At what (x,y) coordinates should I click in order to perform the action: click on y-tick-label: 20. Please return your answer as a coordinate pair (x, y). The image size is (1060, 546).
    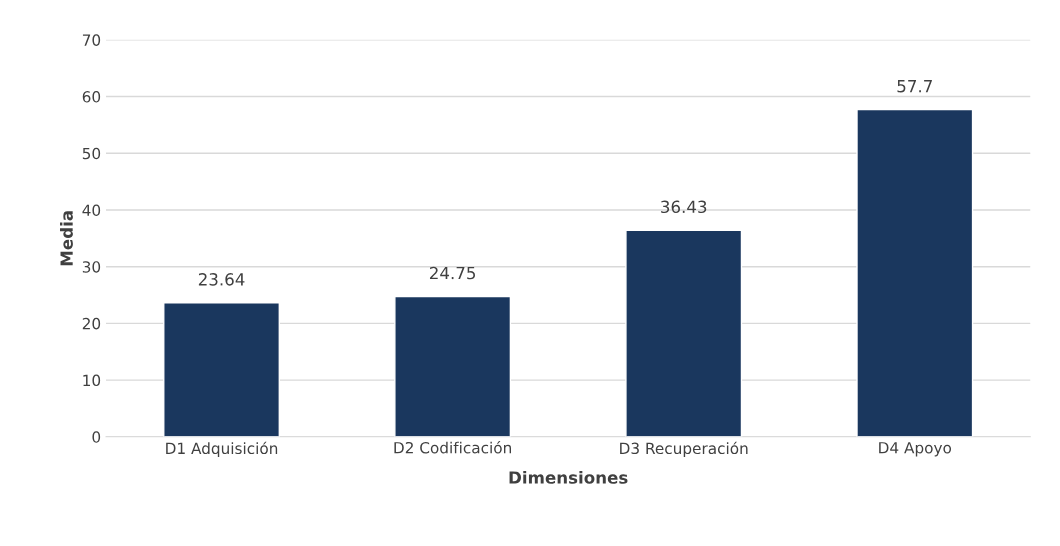
    Looking at the image, I should click on (91, 323).